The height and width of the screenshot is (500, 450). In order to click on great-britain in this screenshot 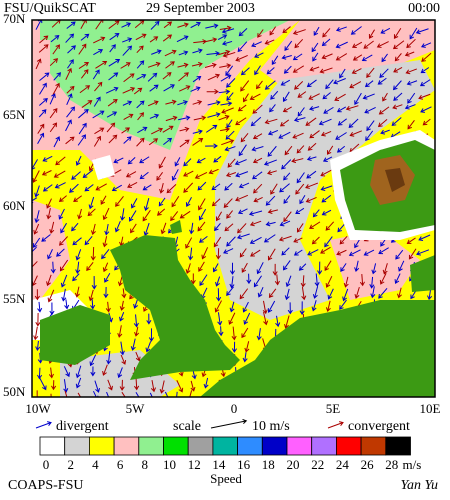, I will do `click(175, 307)`.